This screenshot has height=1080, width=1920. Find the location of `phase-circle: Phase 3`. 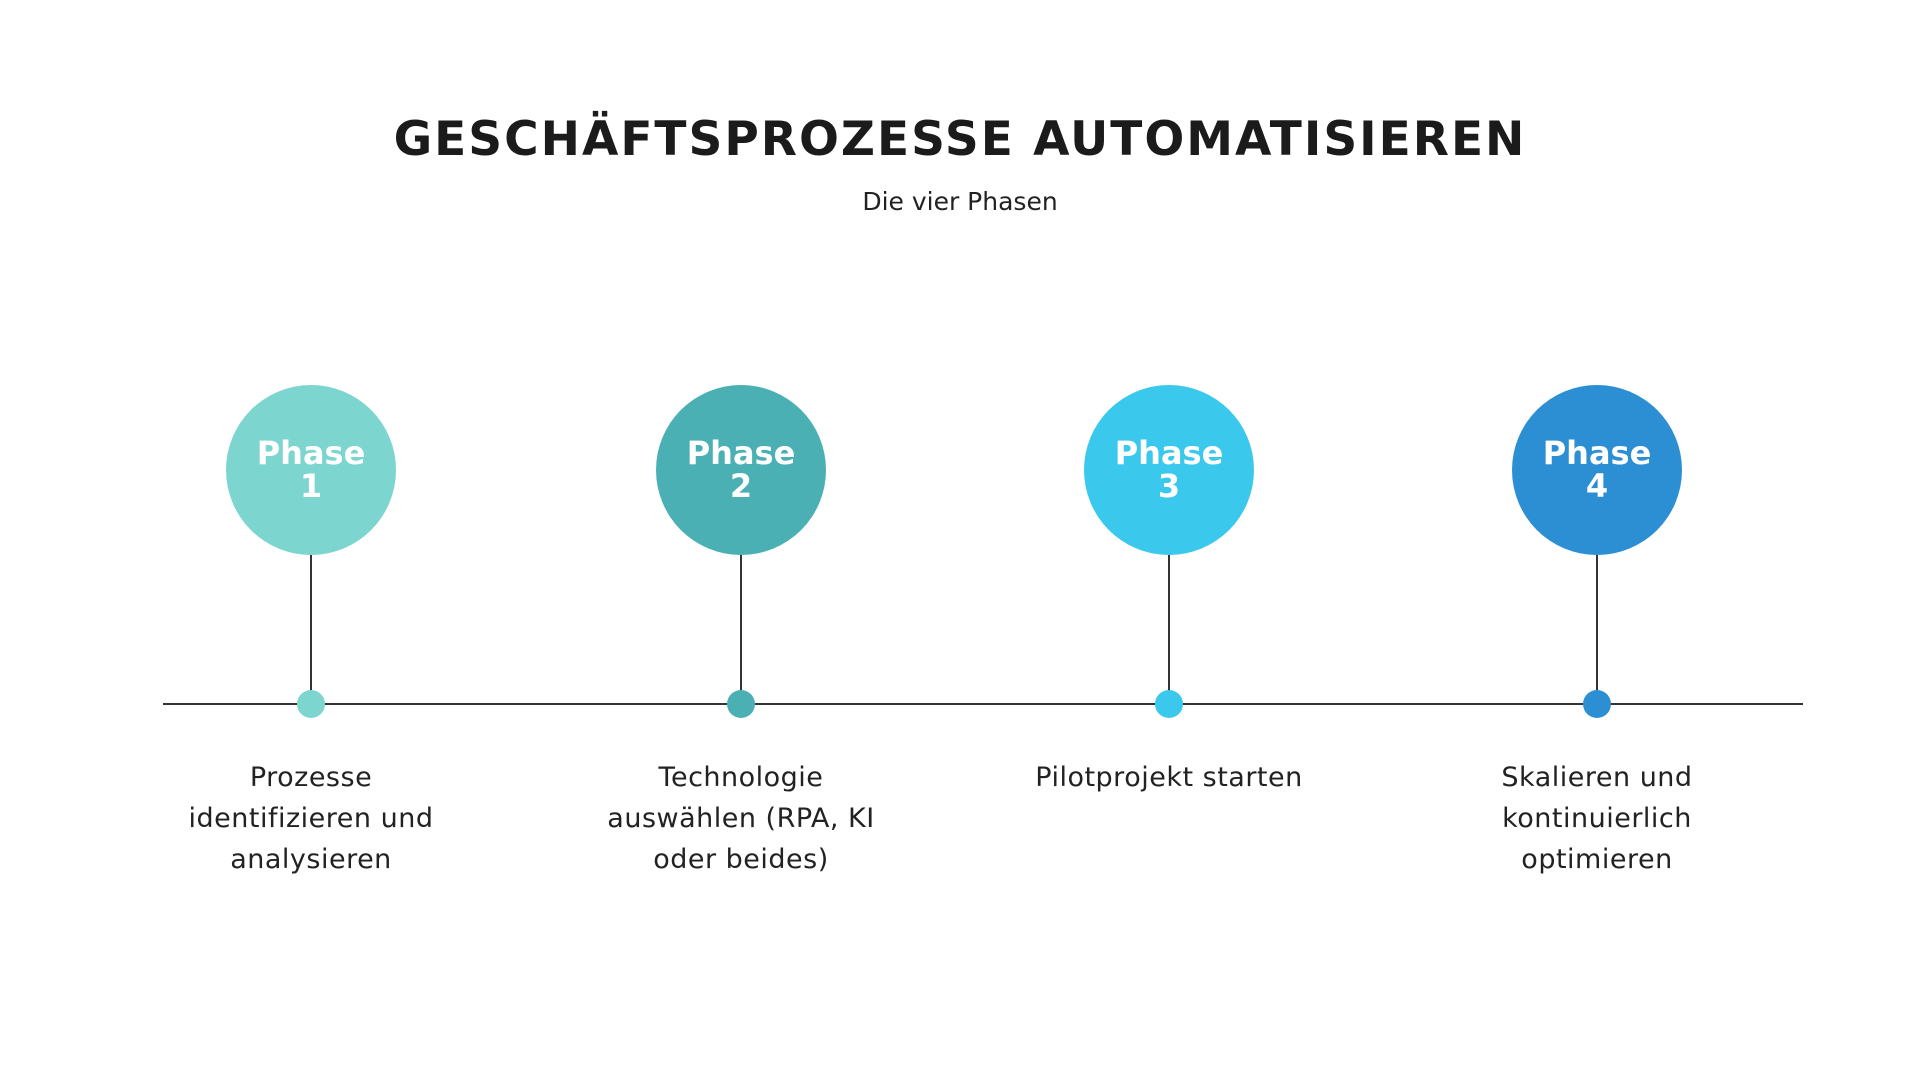

phase-circle: Phase 3 is located at coordinates (1169, 470).